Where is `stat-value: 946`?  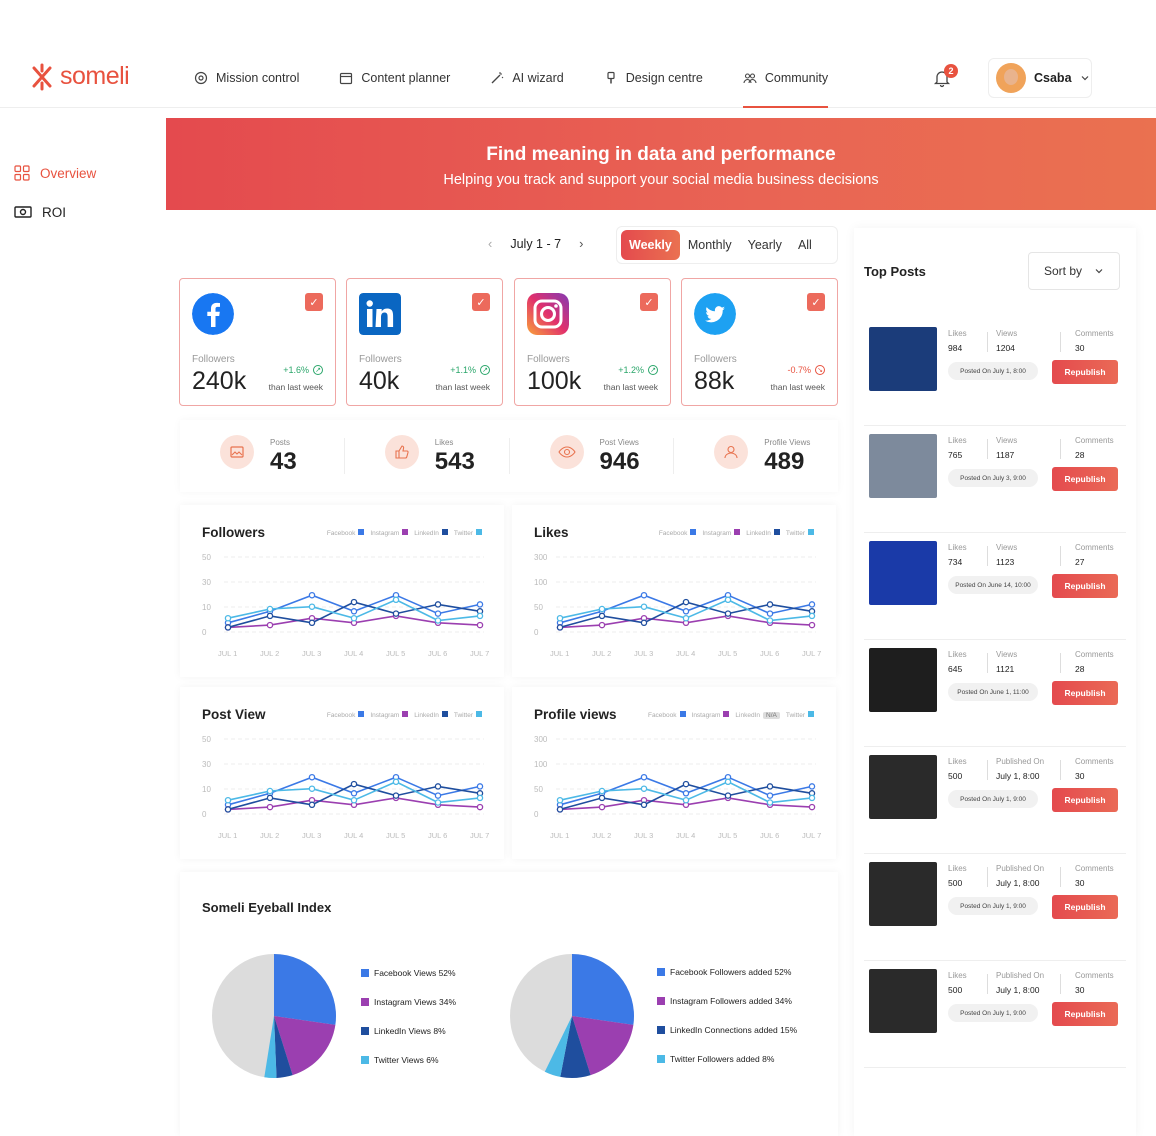 stat-value: 946 is located at coordinates (619, 461).